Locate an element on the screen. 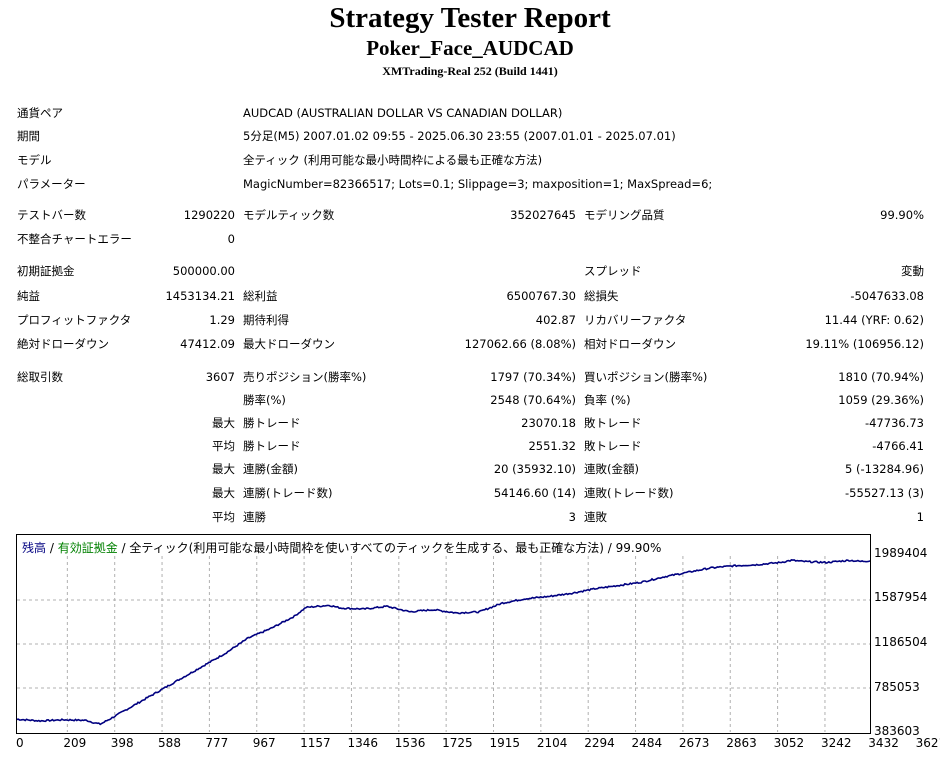 Image resolution: width=940 pixels, height=761 pixels. x-tick-label: 2294 is located at coordinates (599, 743).